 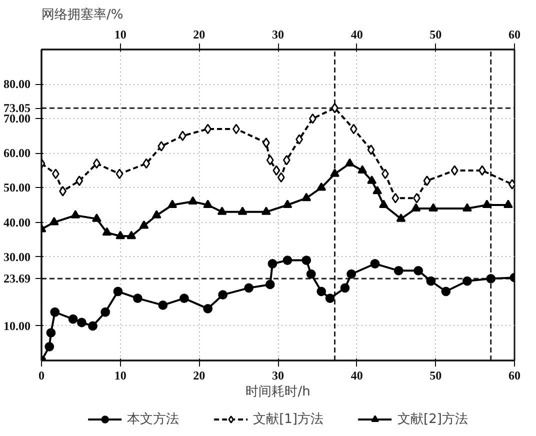 I want to click on x2-tick-label: 30, so click(x=278, y=35).